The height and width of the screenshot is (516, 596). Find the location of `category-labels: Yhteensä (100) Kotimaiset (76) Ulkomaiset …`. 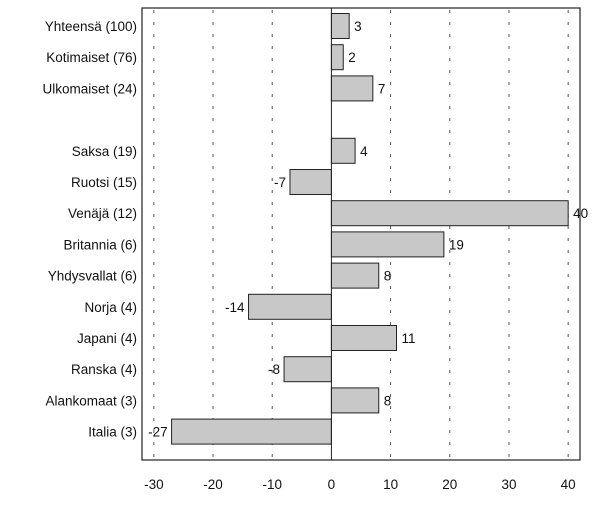

category-labels: Yhteensä (100) Kotimaiset (76) Ulkomaiset … is located at coordinates (89, 229).